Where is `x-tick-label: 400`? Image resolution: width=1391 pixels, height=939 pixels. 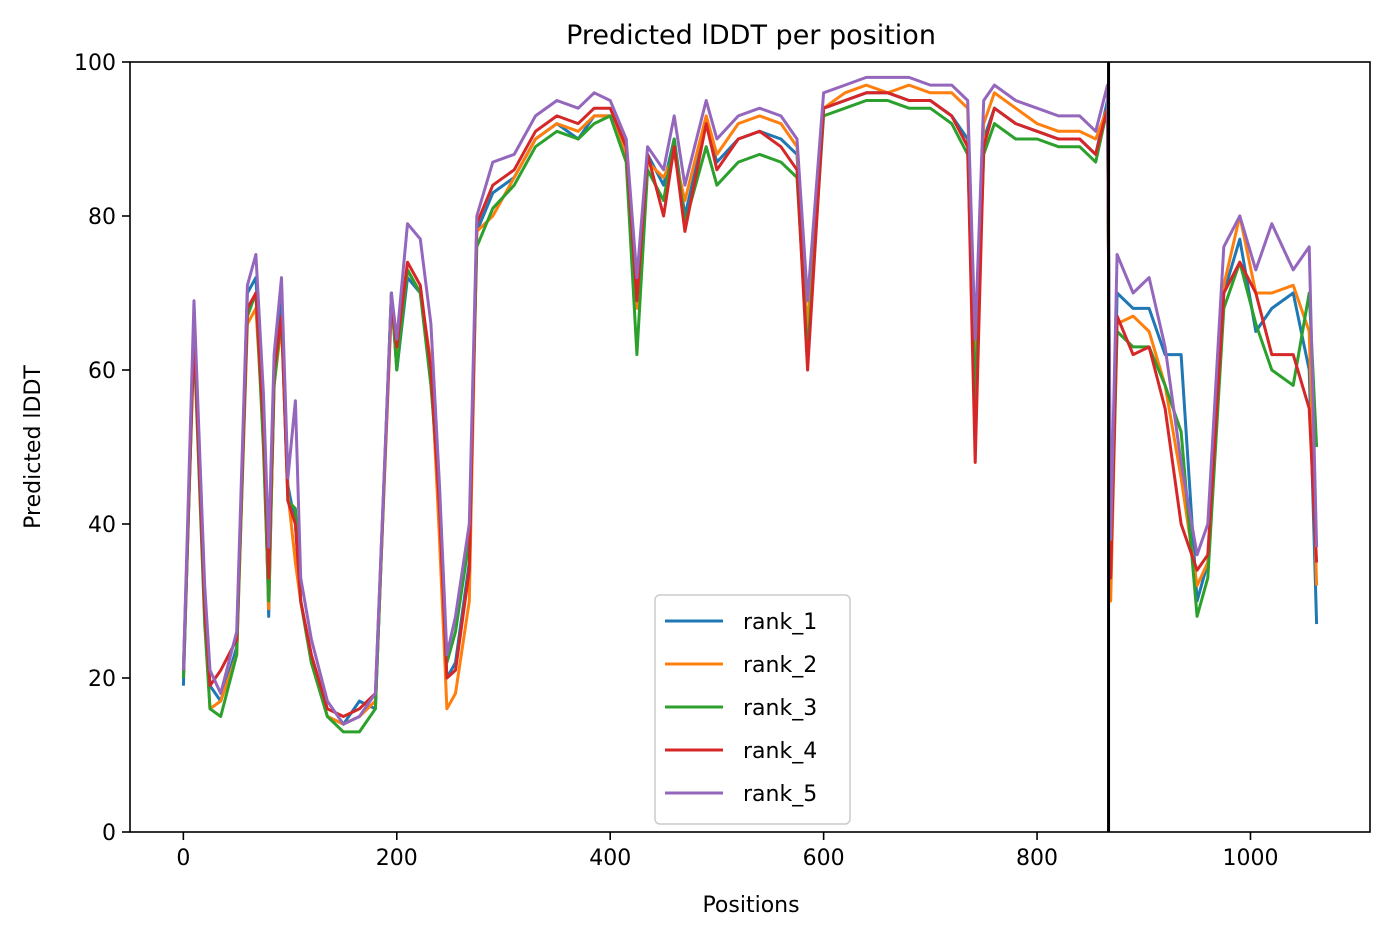 x-tick-label: 400 is located at coordinates (610, 858).